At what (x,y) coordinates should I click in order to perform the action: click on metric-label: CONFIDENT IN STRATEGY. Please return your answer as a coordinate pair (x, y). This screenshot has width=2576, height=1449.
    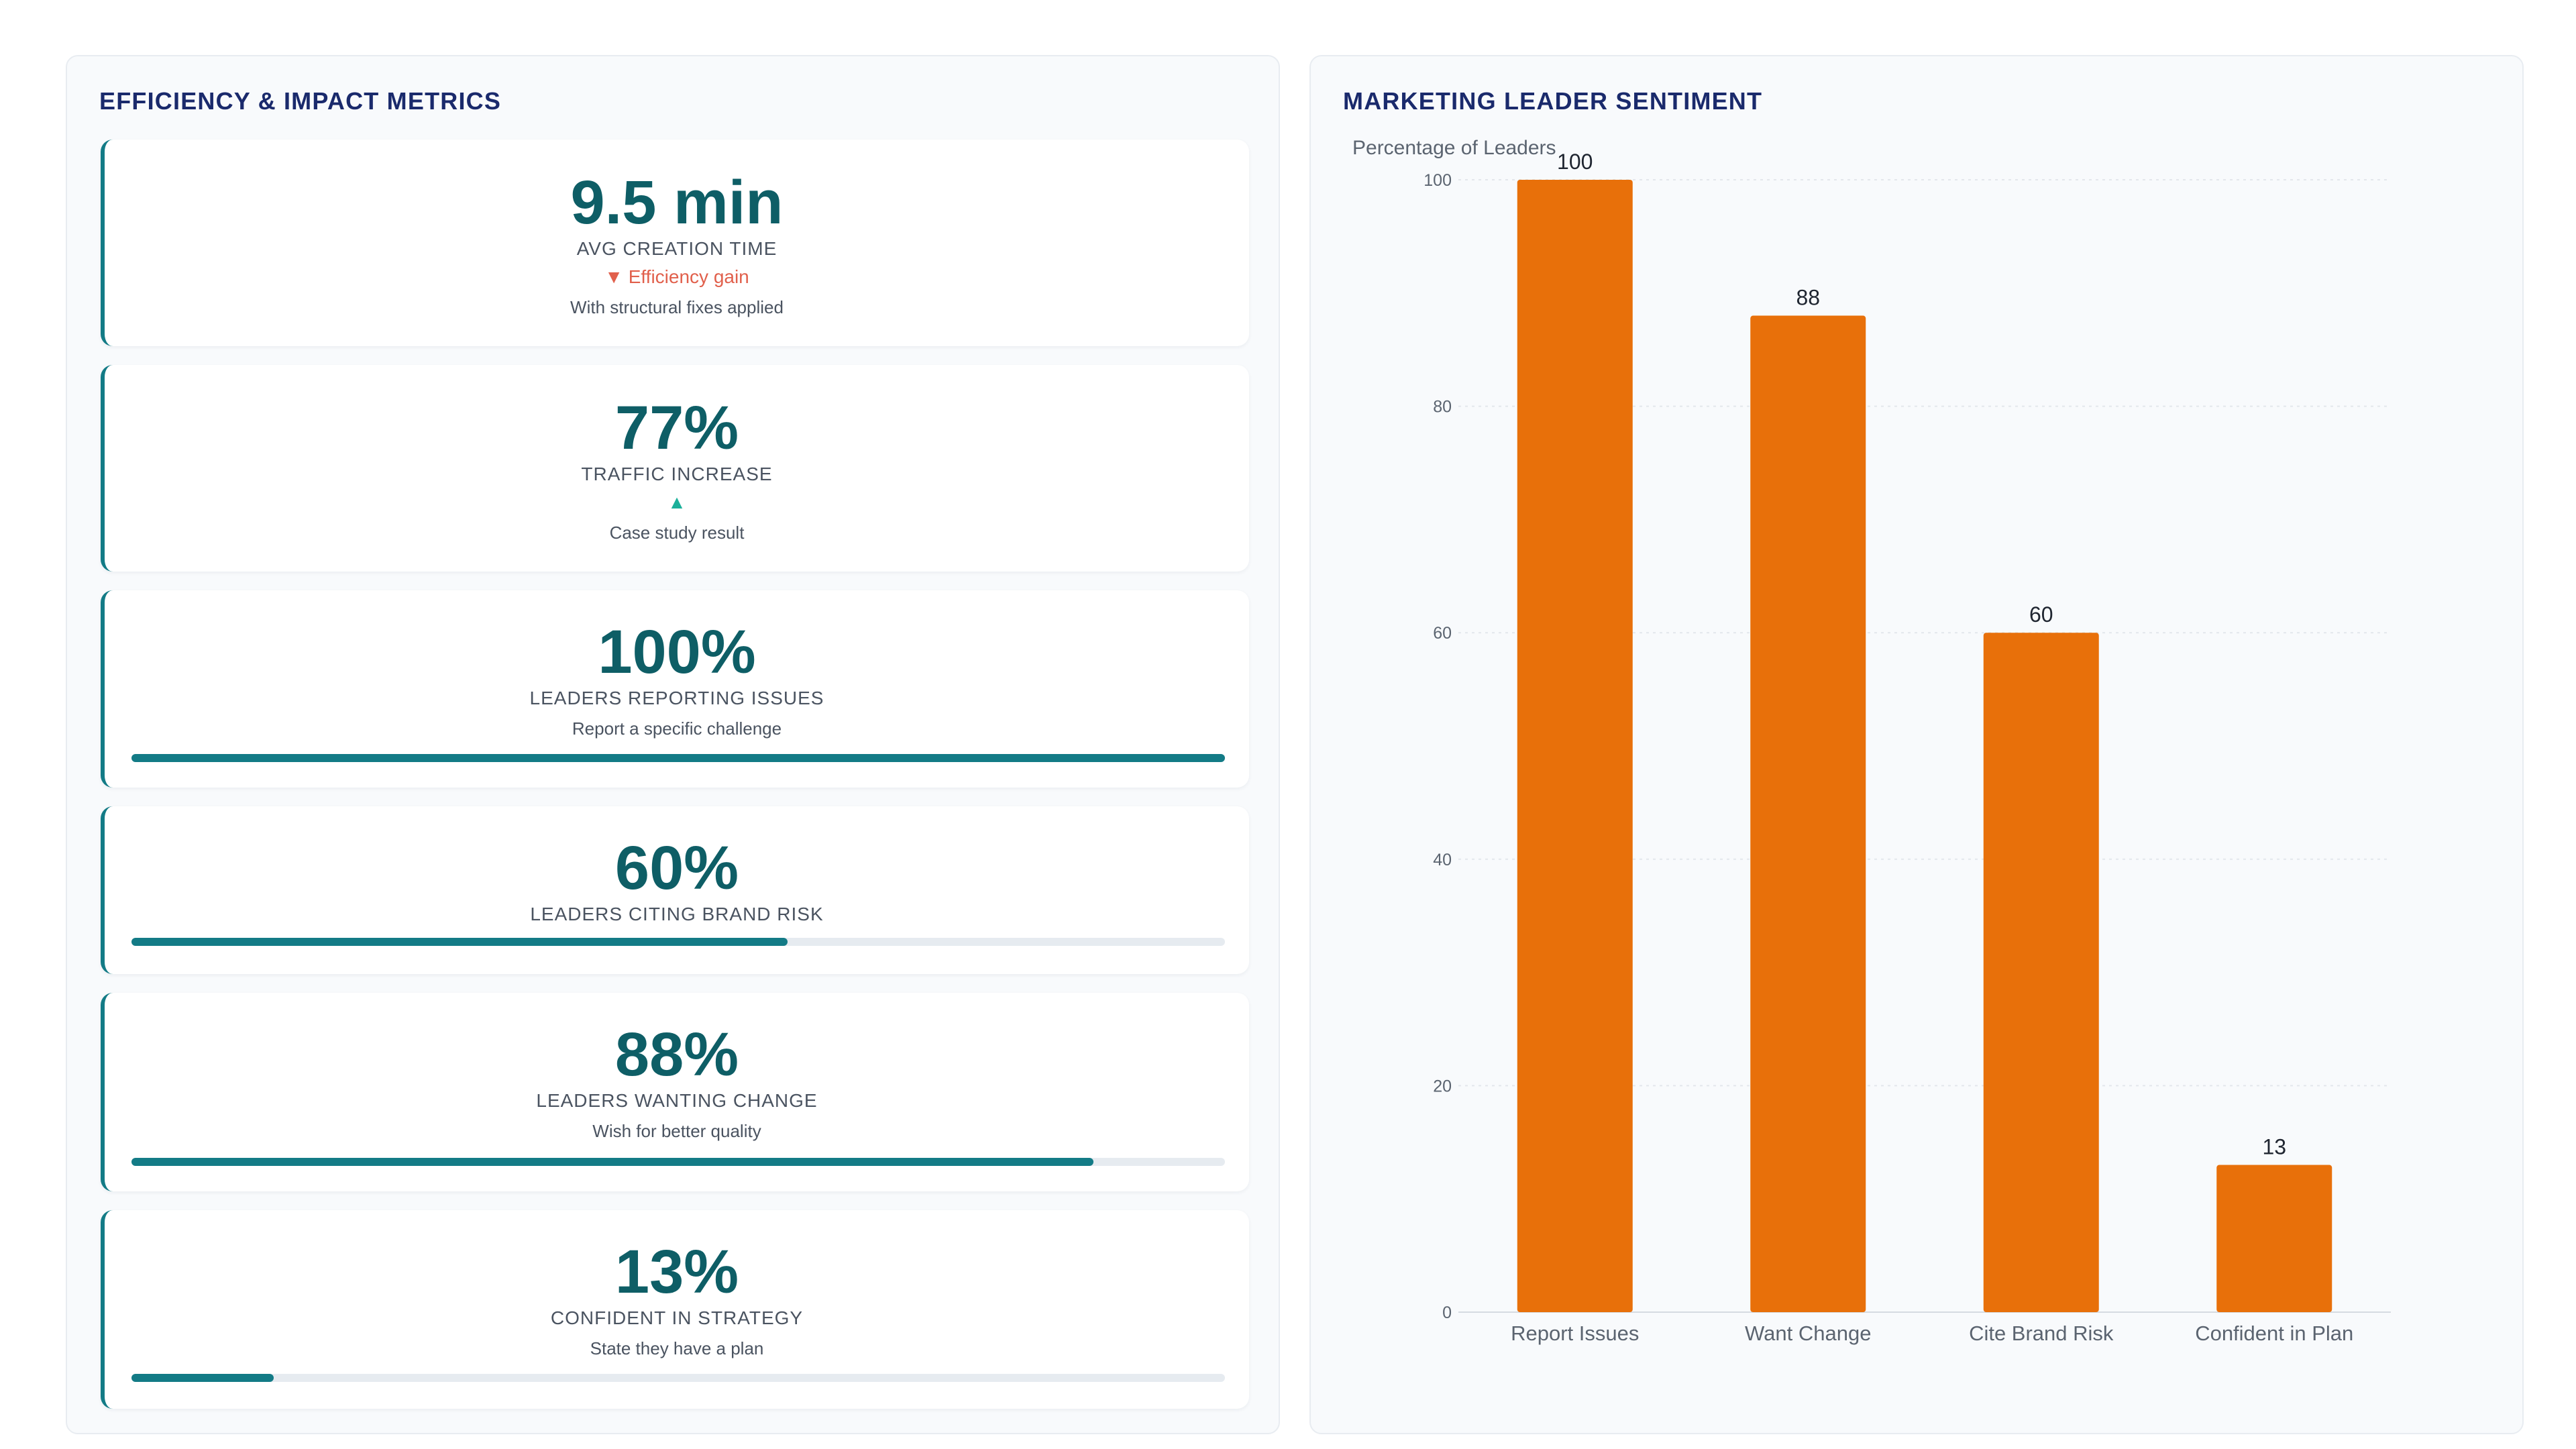
    Looking at the image, I should click on (677, 1317).